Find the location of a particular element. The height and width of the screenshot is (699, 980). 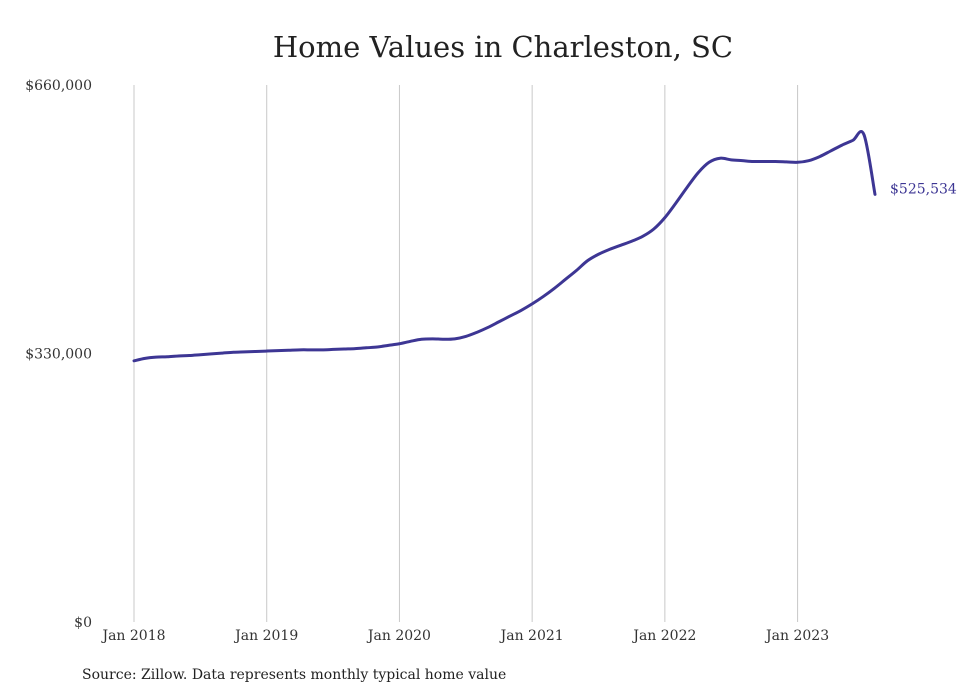

end-value-label: $525,534 is located at coordinates (923, 189).